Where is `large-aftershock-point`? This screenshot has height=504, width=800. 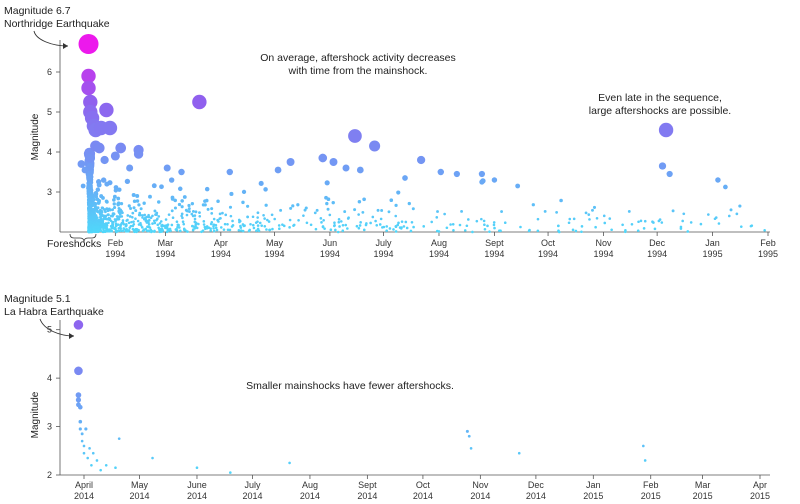
large-aftershock-point is located at coordinates (666, 130).